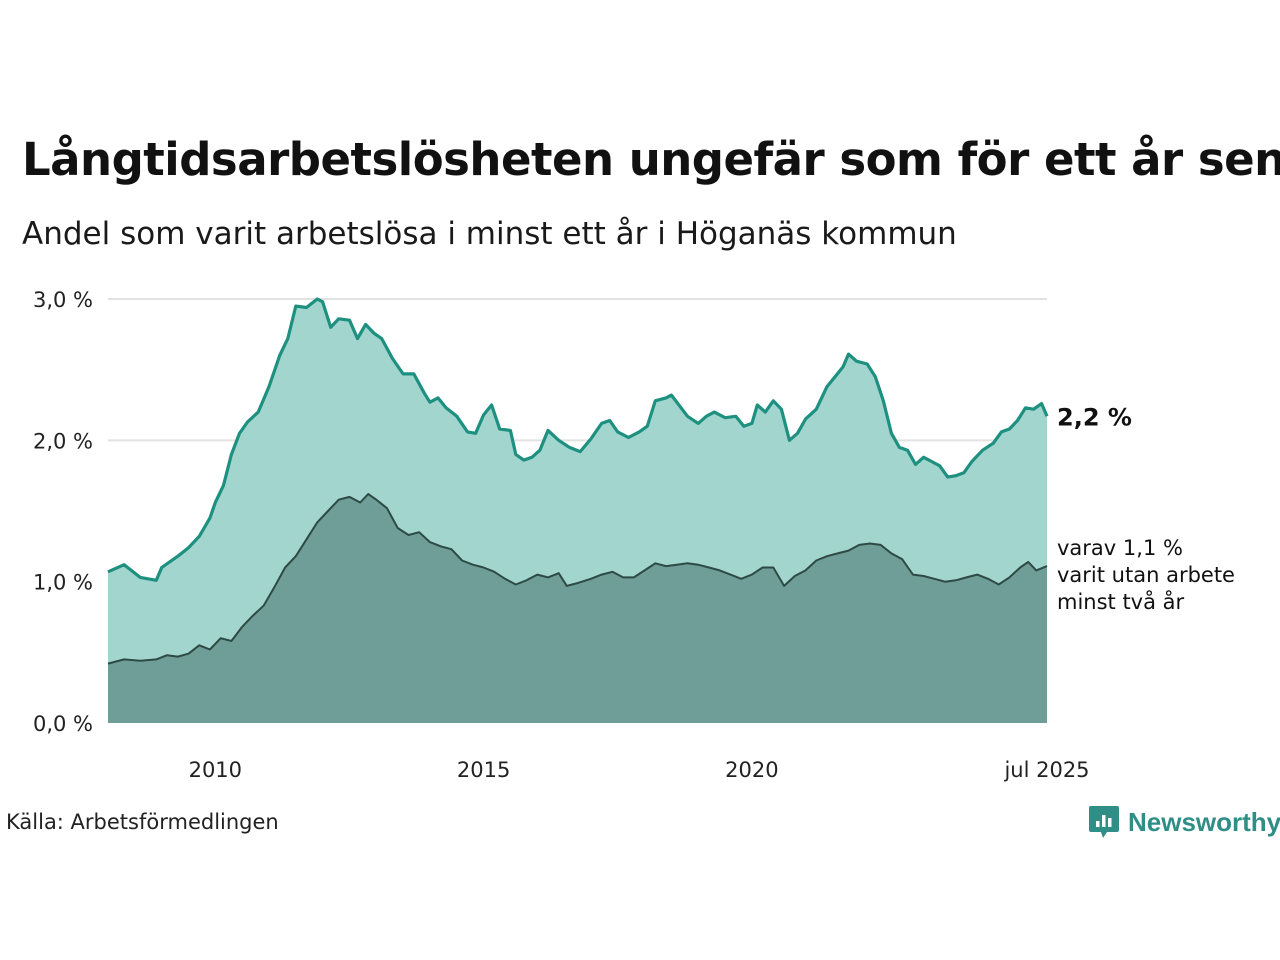 This screenshot has width=1280, height=960. What do you see at coordinates (1104, 822) in the screenshot?
I see `newsworthy-logo-icon` at bounding box center [1104, 822].